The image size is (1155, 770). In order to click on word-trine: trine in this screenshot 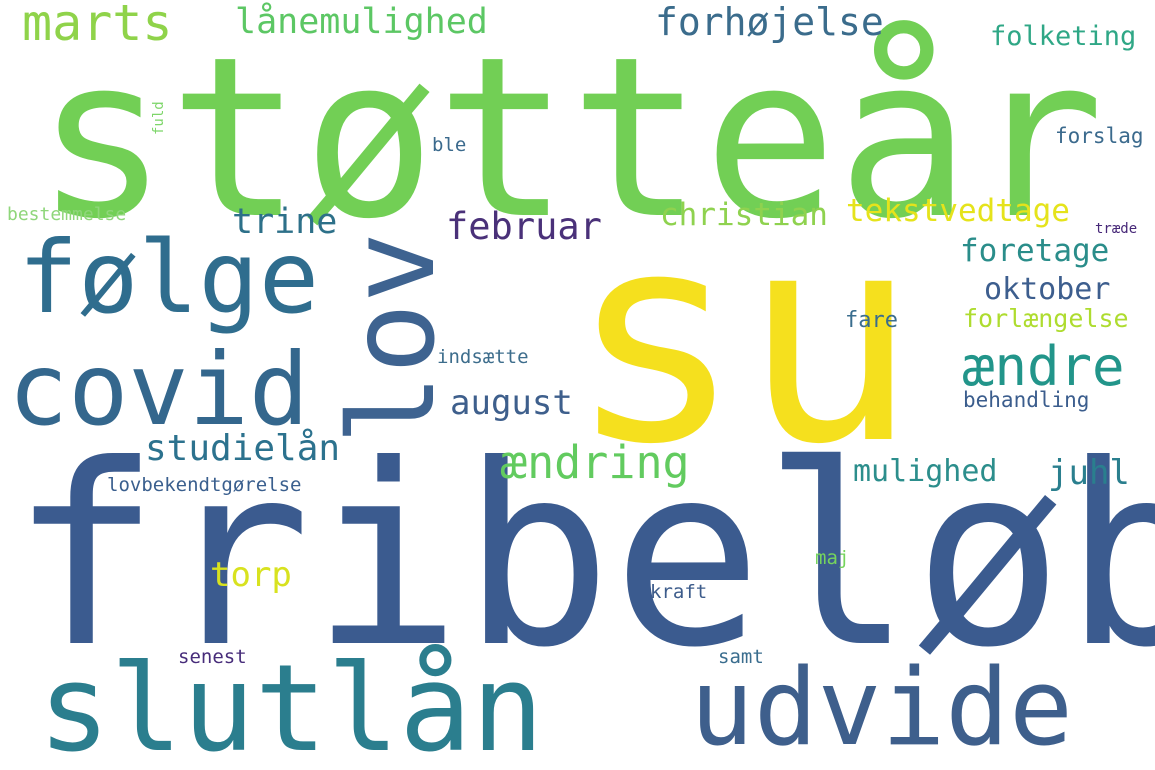, I will do `click(285, 222)`.